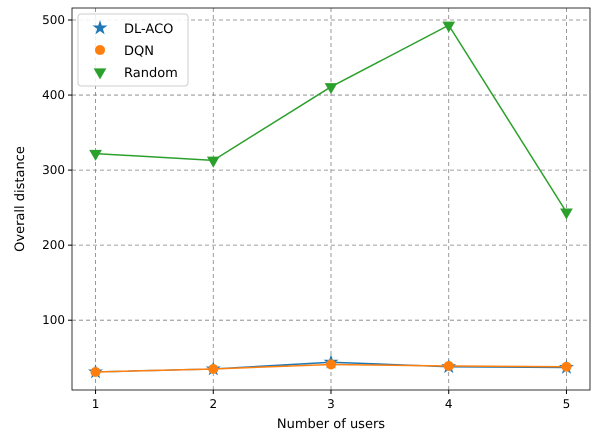  What do you see at coordinates (139, 51) in the screenshot?
I see `legend-label: DQN` at bounding box center [139, 51].